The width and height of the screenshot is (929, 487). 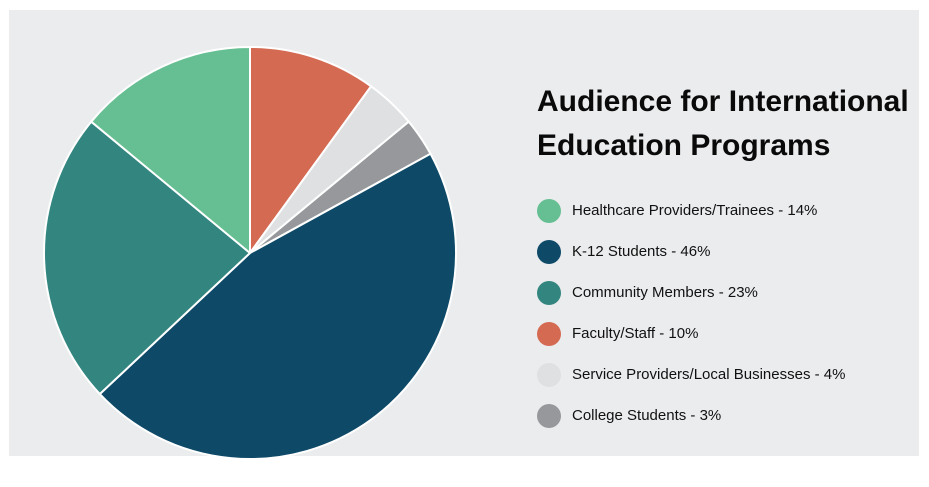 I want to click on legend-label-college: College Students - 3%, so click(x=647, y=415).